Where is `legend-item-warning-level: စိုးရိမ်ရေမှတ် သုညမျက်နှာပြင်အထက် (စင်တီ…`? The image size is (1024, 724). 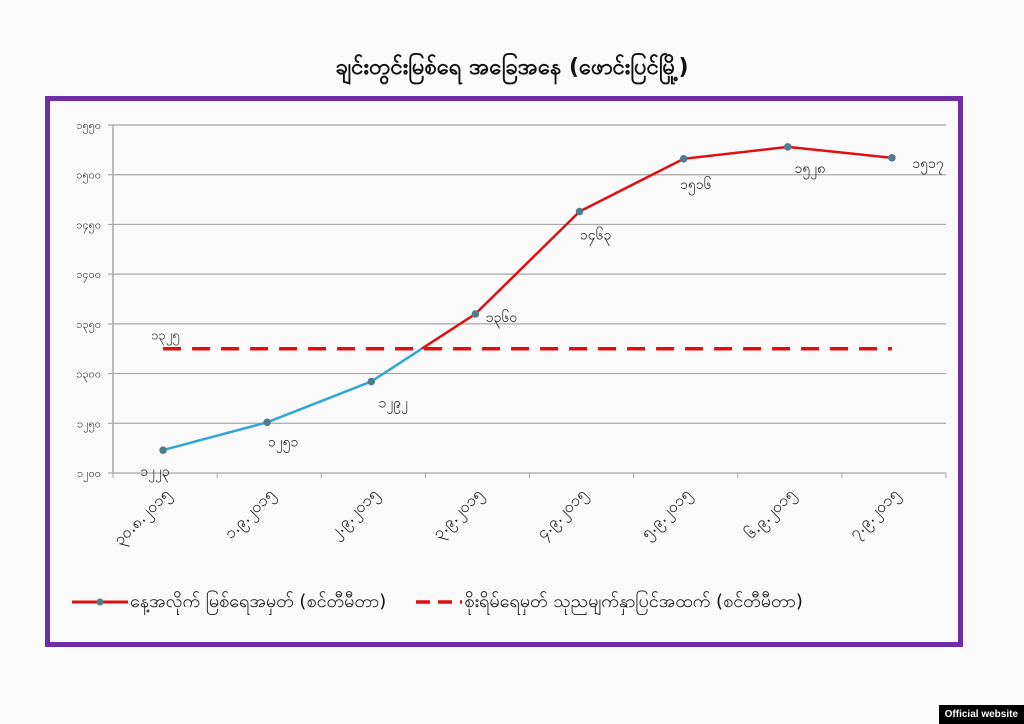 legend-item-warning-level: စိုးရိမ်ရေမှတ် သုညမျက်နှာပြင်အထက် (စင်တီ… is located at coordinates (608, 602).